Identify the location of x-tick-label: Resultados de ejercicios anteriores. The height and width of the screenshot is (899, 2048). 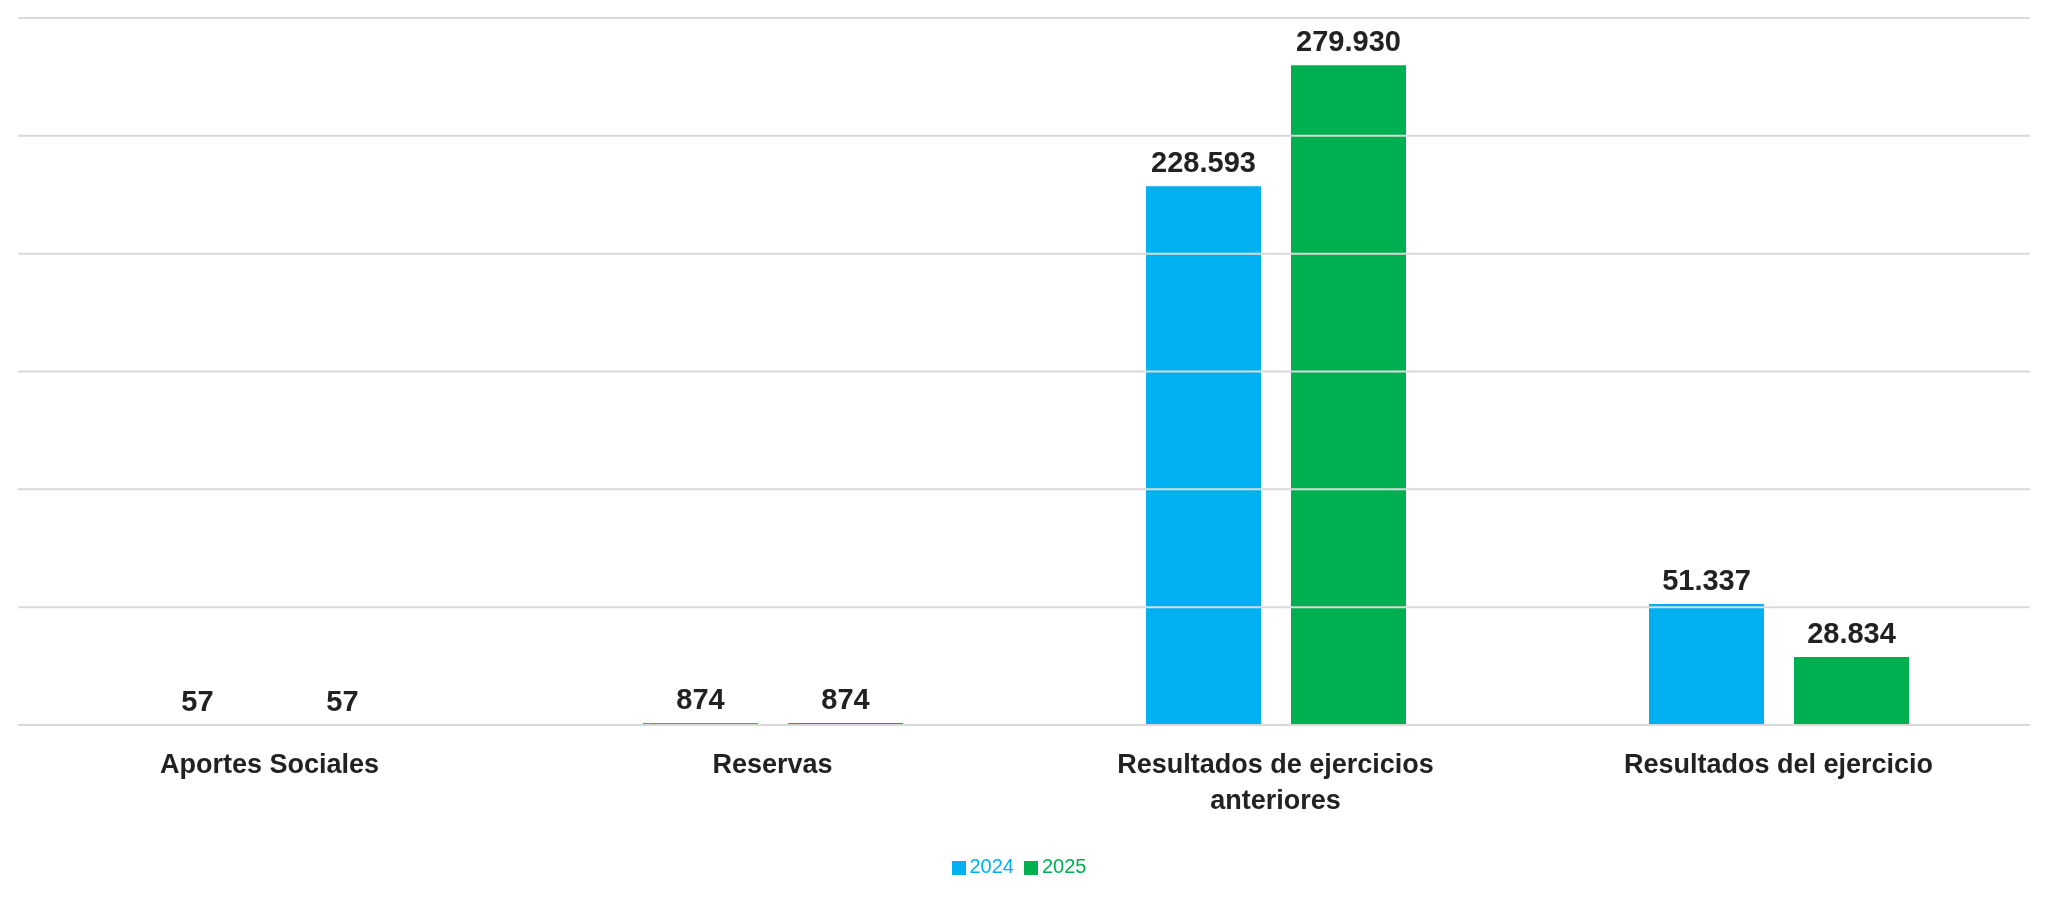
(1275, 782).